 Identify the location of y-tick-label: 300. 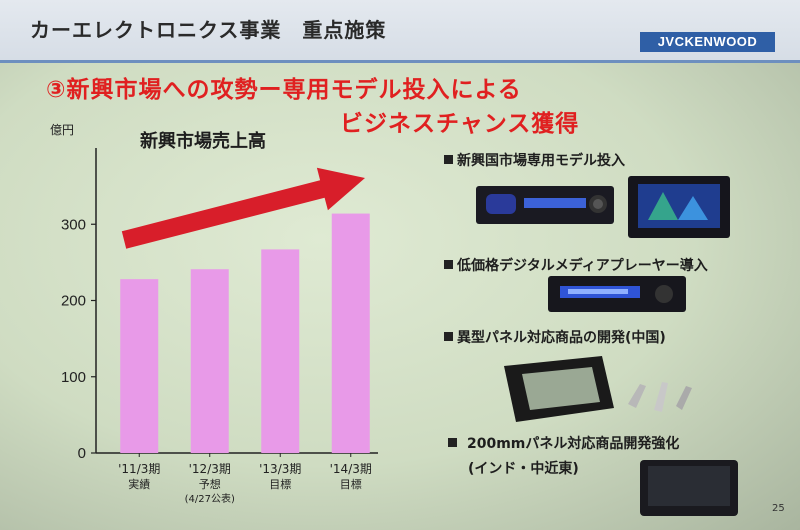
(73, 224).